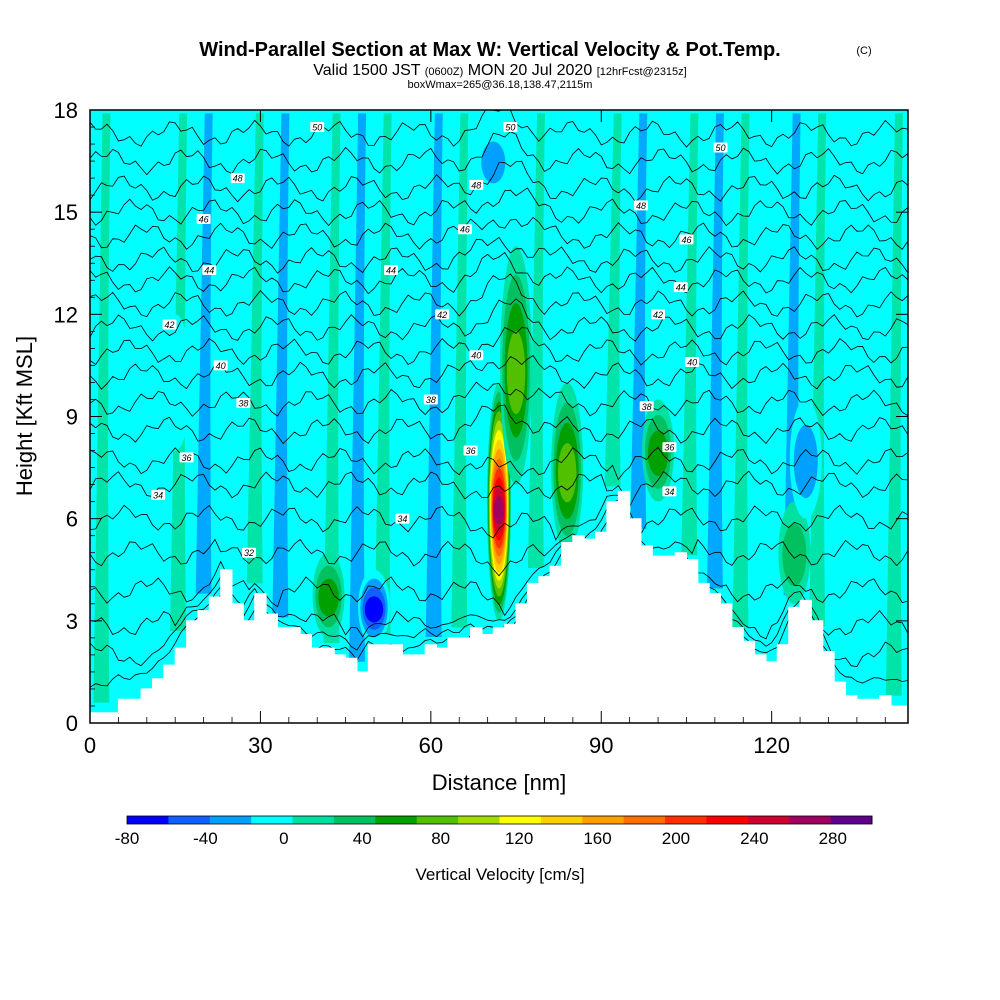  What do you see at coordinates (754, 838) in the screenshot?
I see `colorbar-tick-label: 240` at bounding box center [754, 838].